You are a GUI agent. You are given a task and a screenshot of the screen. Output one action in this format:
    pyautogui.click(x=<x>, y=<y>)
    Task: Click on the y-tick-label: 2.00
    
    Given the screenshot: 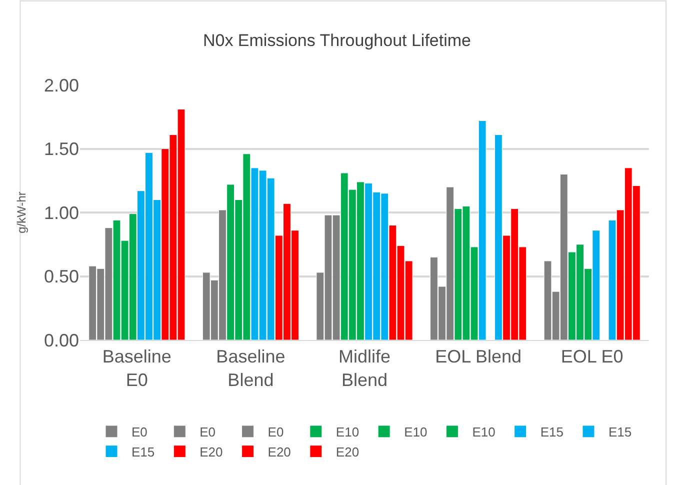 What is the action you would take?
    pyautogui.click(x=61, y=85)
    